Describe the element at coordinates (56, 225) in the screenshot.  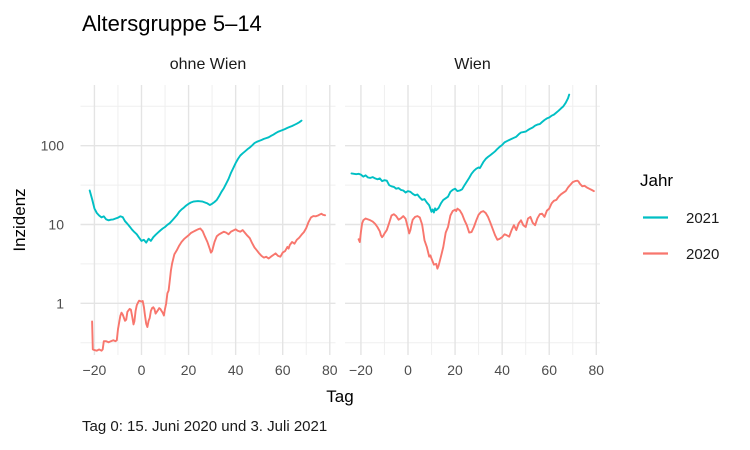
I see `y-tick-label: 10` at that location.